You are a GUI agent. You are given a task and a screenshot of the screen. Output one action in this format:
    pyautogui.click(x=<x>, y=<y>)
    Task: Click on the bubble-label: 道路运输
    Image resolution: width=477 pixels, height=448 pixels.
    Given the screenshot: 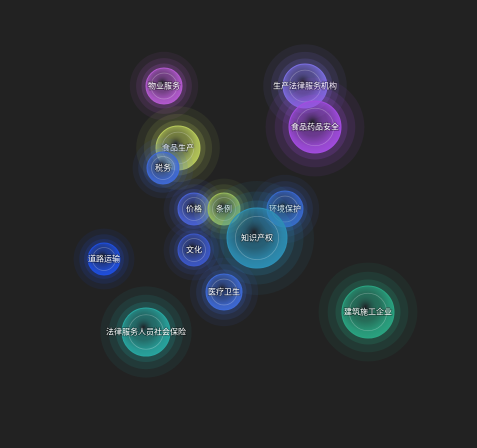 What is the action you would take?
    pyautogui.click(x=104, y=259)
    